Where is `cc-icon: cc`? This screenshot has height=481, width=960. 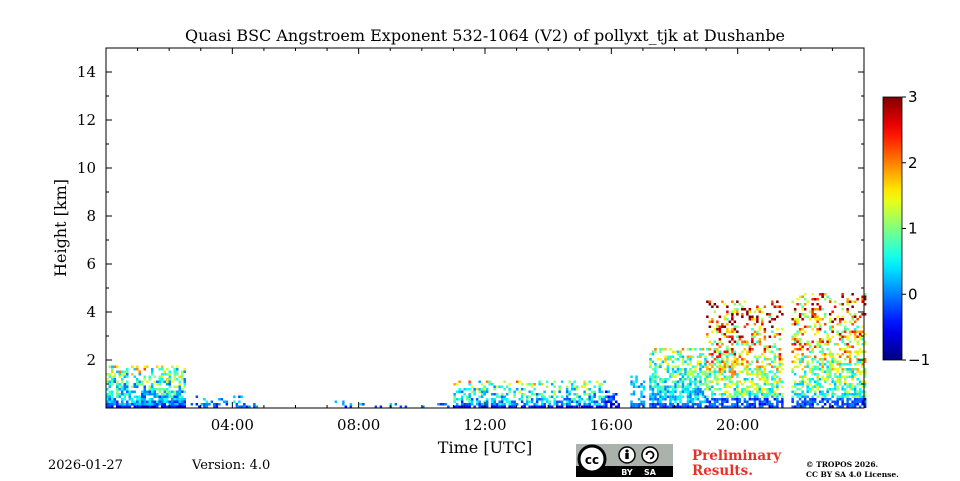 cc-icon: cc is located at coordinates (592, 460).